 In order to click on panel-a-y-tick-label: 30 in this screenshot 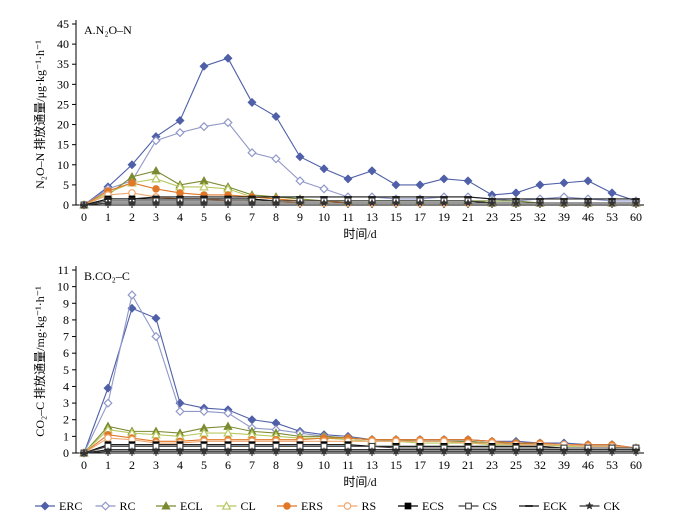, I will do `click(63, 84)`.